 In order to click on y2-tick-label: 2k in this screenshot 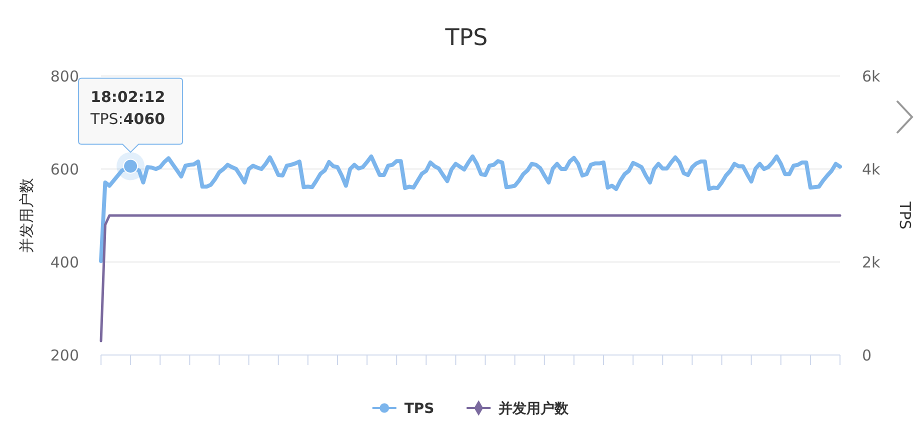, I will do `click(871, 262)`.